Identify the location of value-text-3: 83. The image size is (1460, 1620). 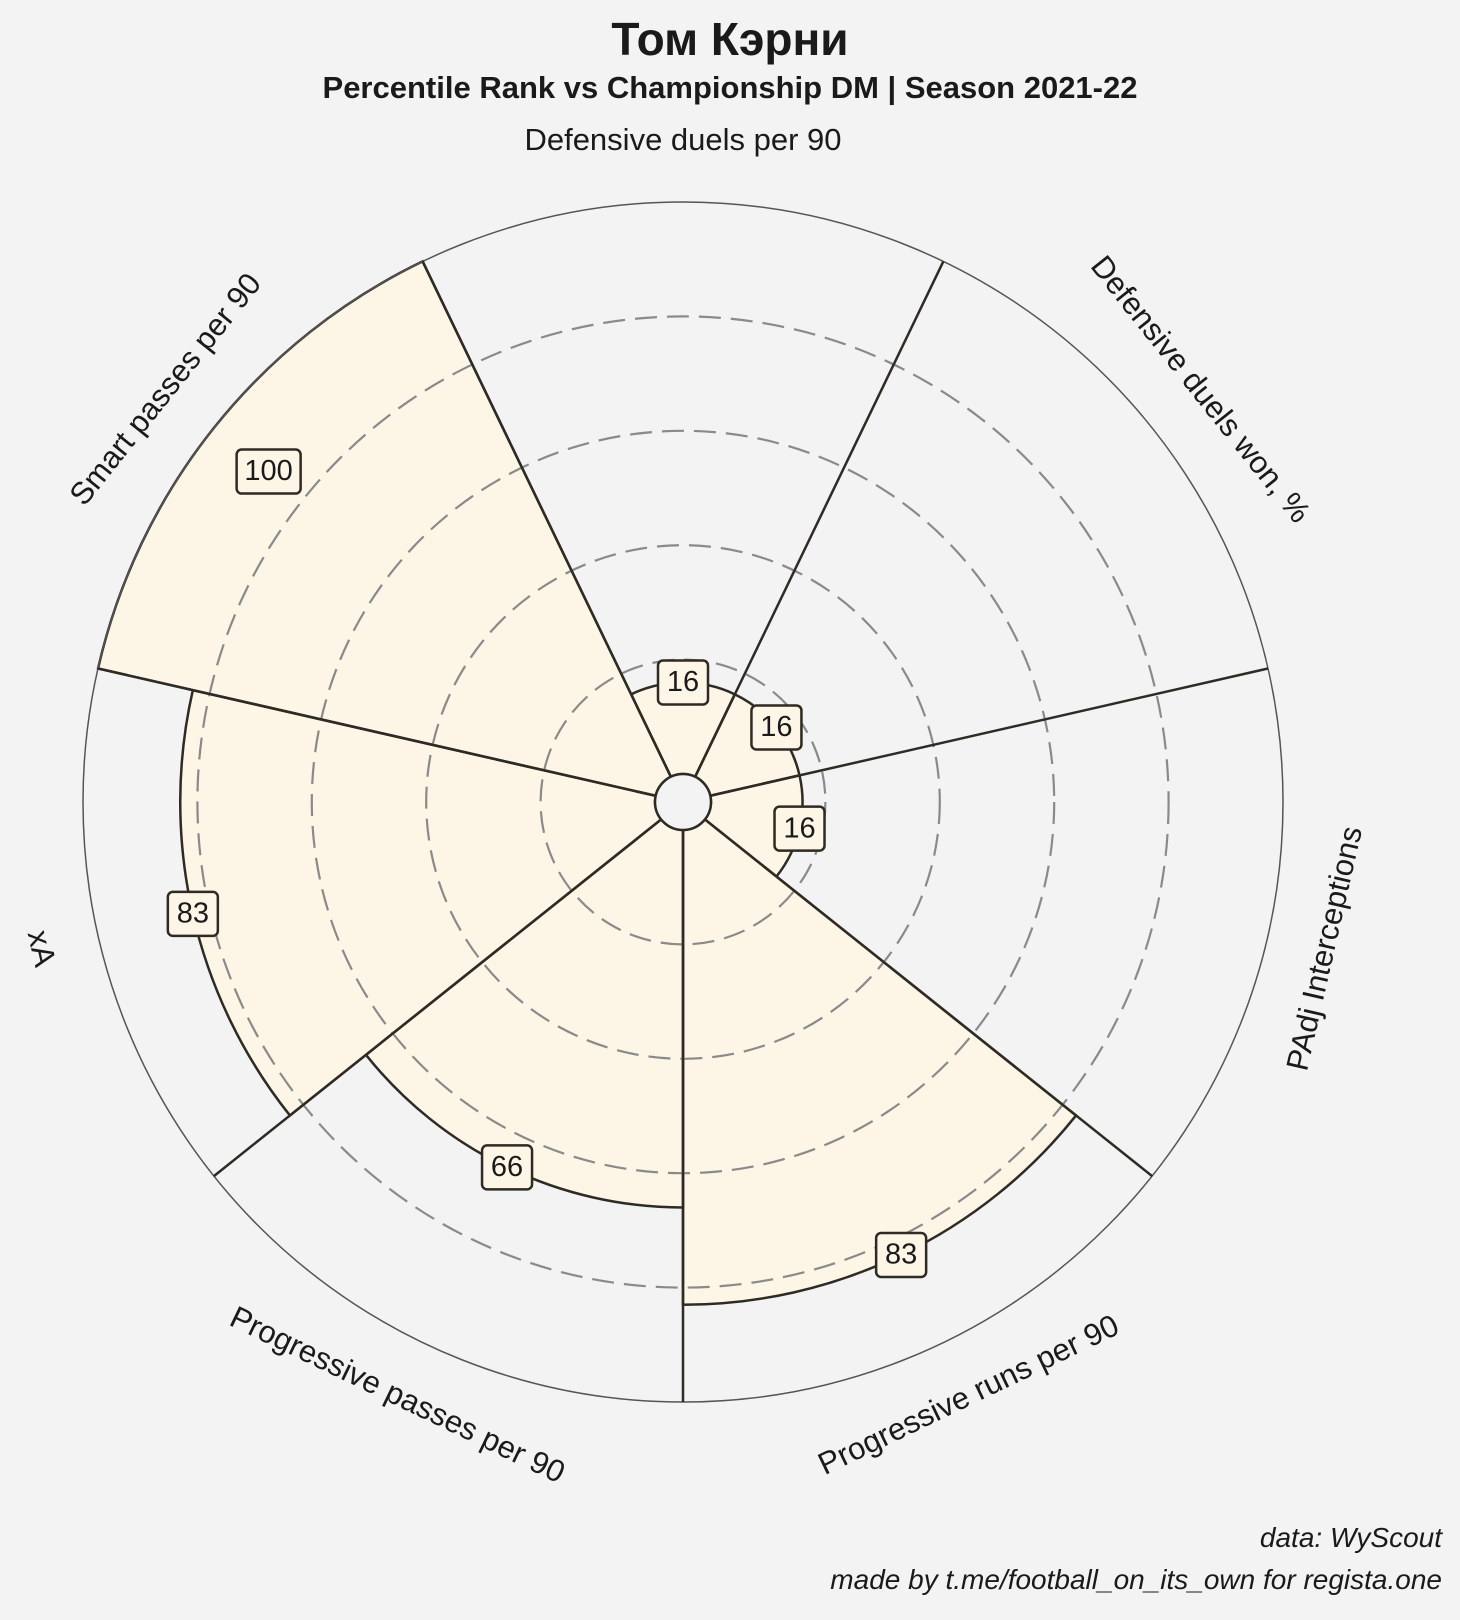
(901, 1255).